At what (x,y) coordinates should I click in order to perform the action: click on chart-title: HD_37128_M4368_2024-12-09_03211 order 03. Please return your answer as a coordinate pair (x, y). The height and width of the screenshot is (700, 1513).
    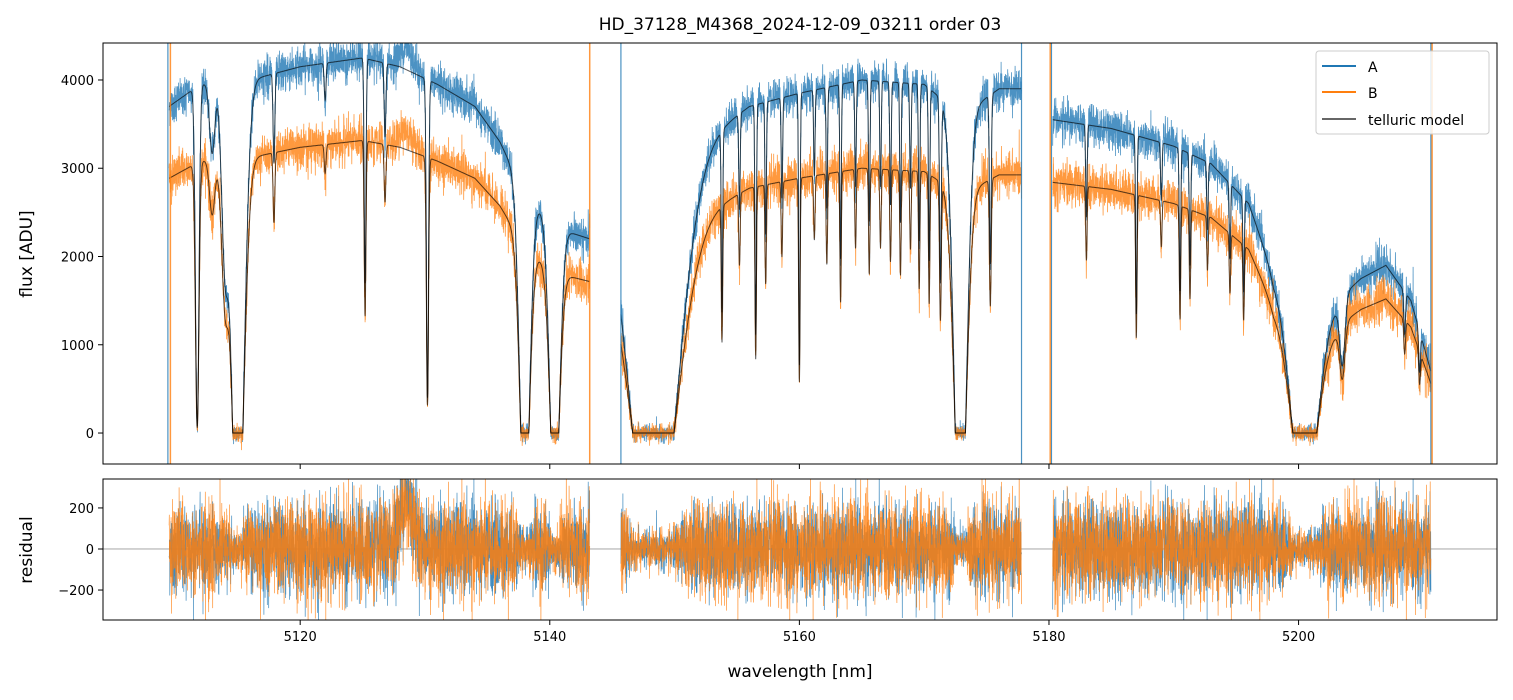
    Looking at the image, I should click on (800, 25).